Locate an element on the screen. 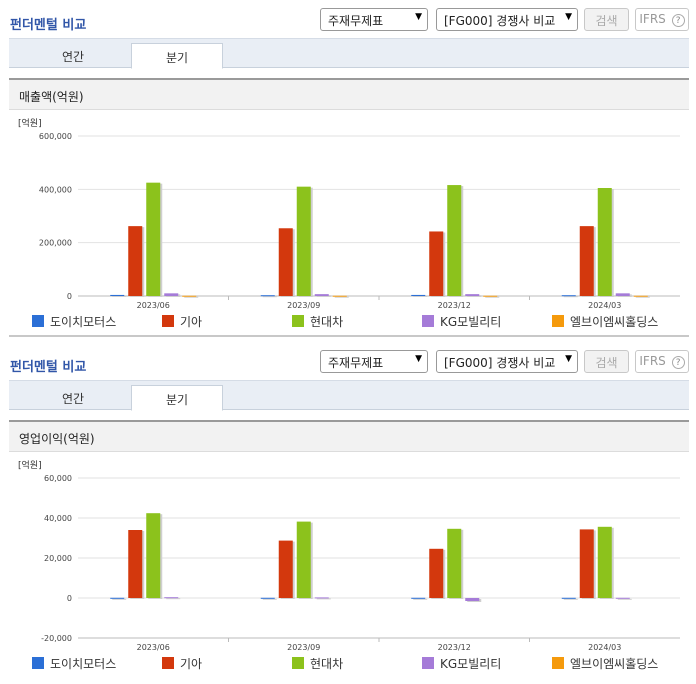  bar-도이치모터스-2023-12 is located at coordinates (418, 598).